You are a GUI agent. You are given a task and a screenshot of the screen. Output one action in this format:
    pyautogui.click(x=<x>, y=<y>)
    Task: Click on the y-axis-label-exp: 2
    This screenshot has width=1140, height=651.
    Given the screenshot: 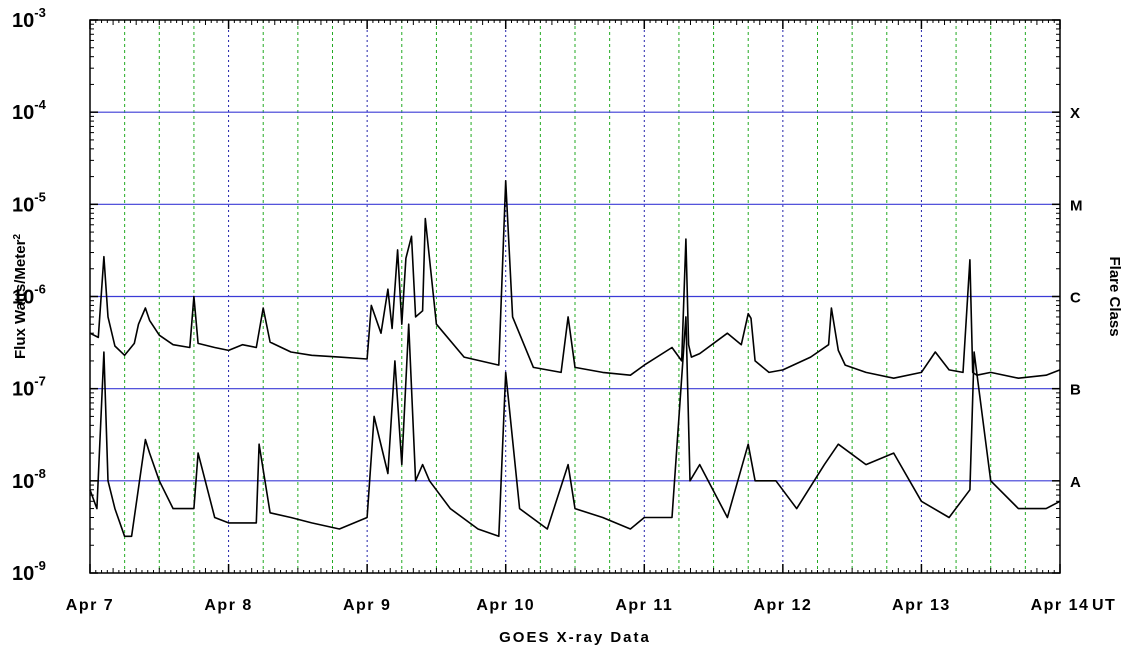 What is the action you would take?
    pyautogui.click(x=17, y=237)
    